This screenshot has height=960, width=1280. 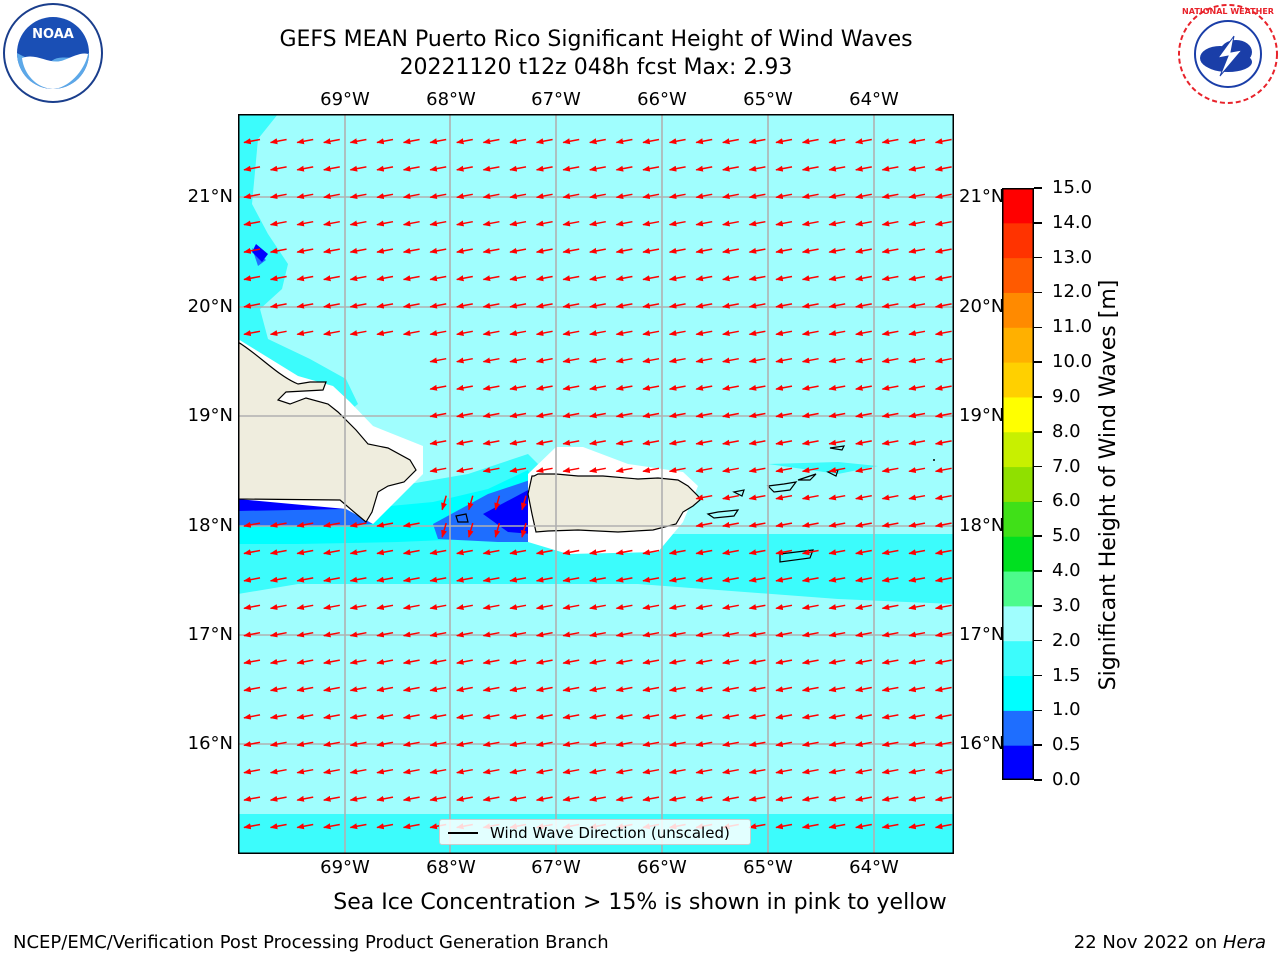 What do you see at coordinates (1244, 942) in the screenshot?
I see `footer-host: Hera` at bounding box center [1244, 942].